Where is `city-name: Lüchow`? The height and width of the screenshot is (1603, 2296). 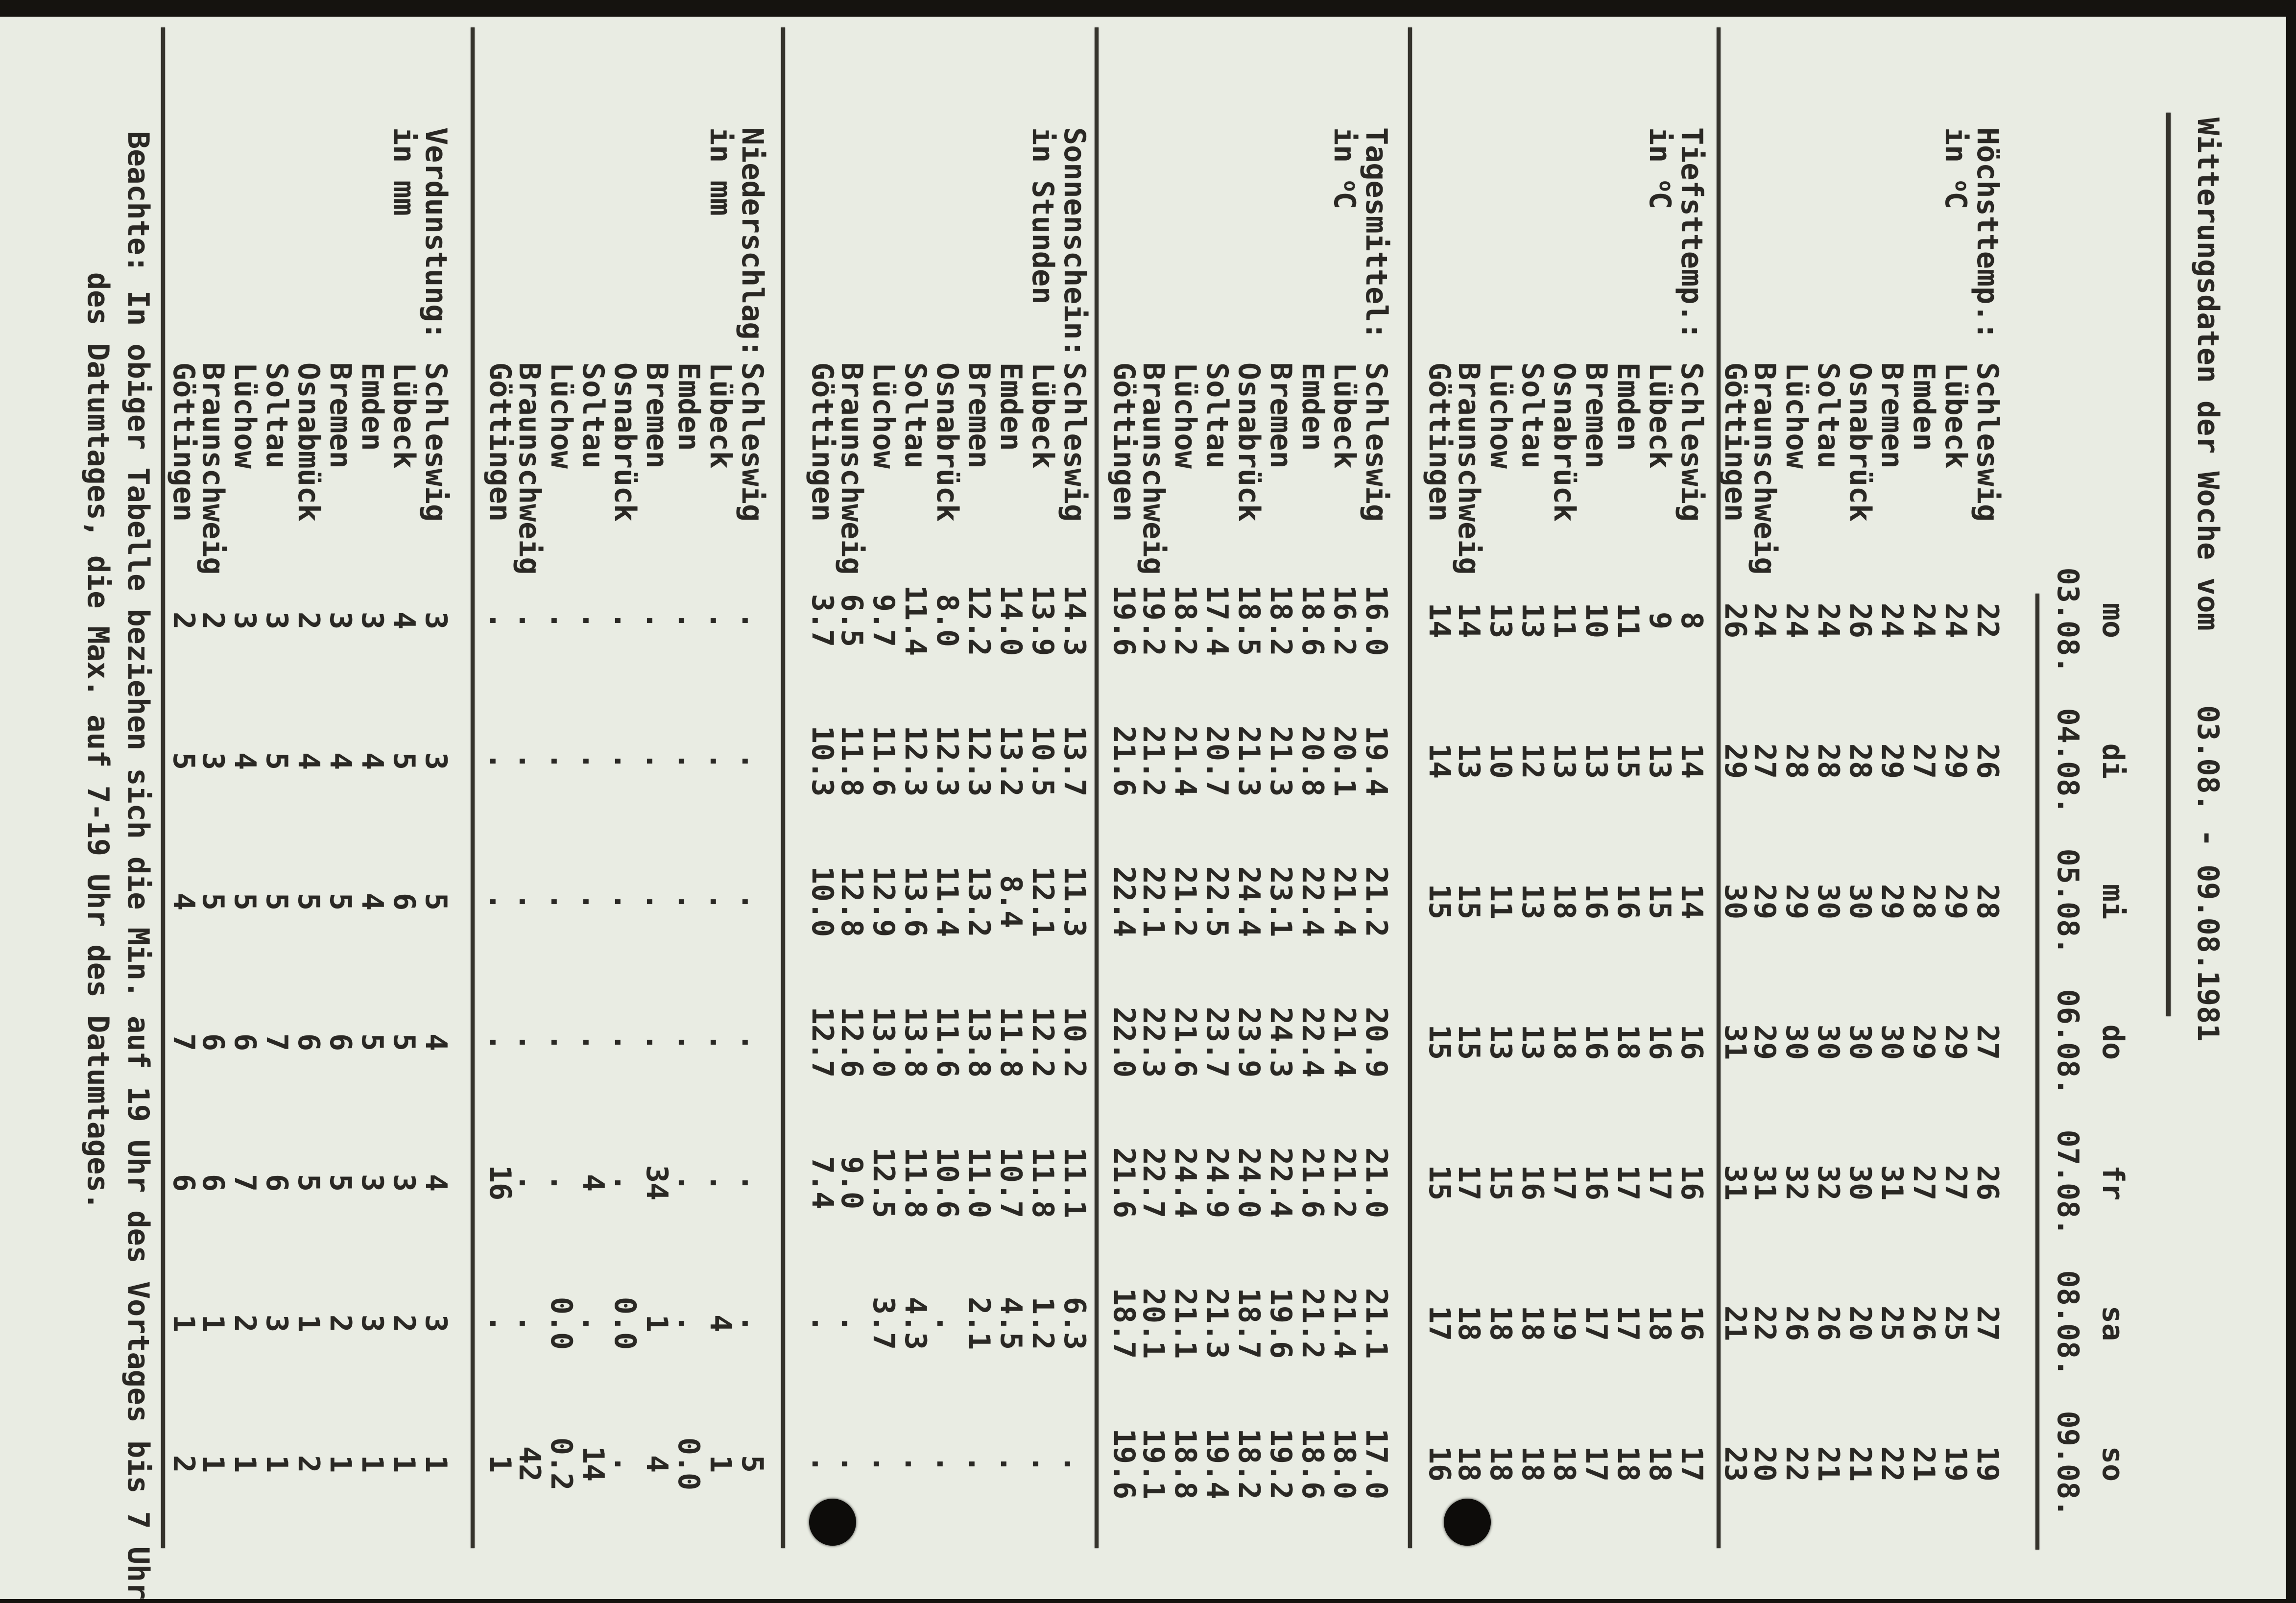
city-name: Lüchow is located at coordinates (1796, 415).